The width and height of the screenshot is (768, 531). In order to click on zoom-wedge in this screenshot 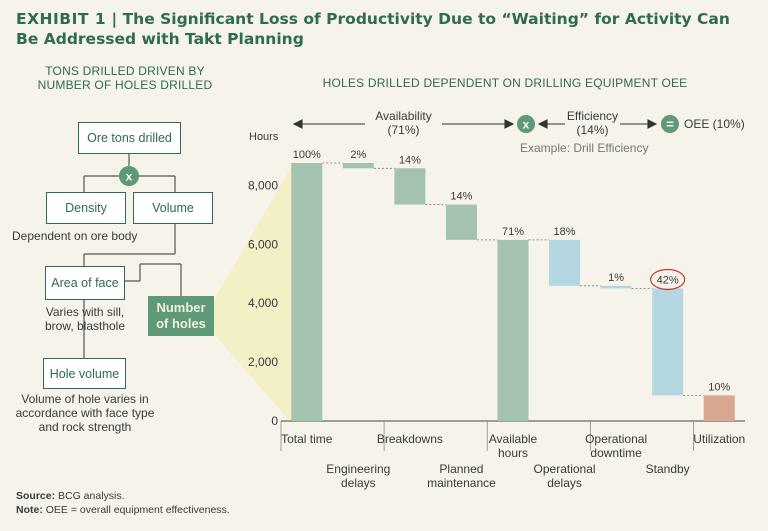, I will do `click(254, 294)`.